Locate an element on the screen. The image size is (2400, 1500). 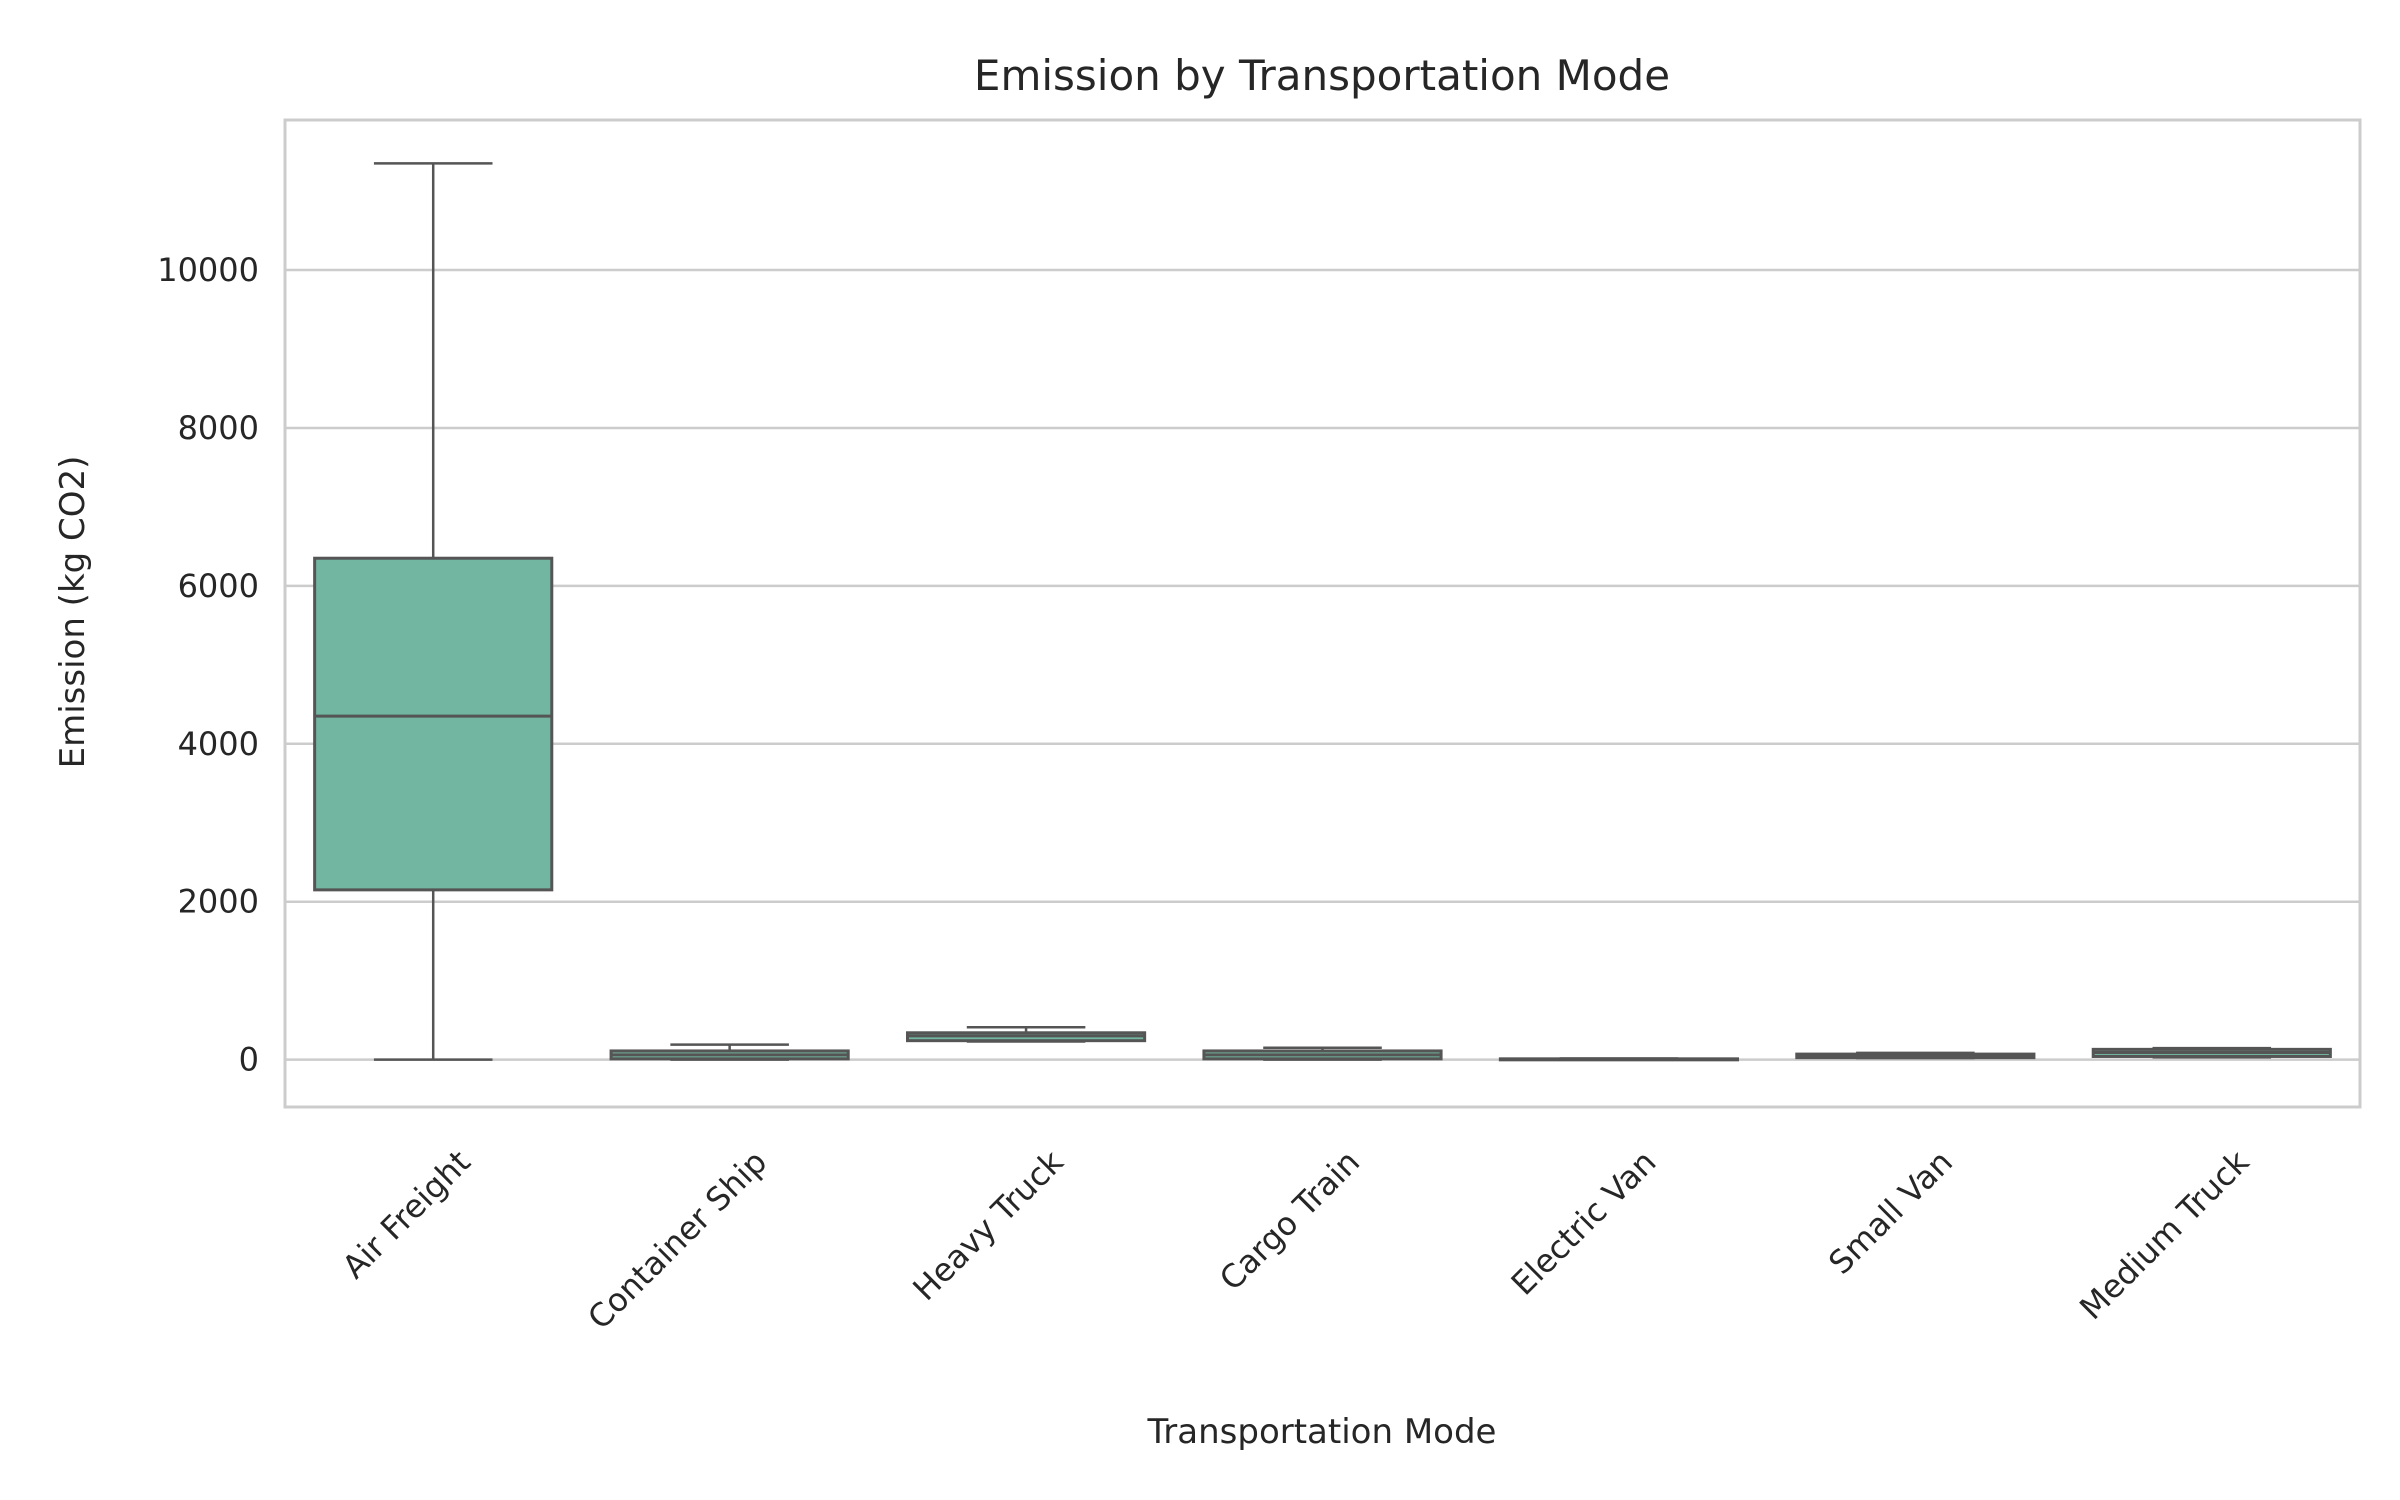
y-tick-0: 0 is located at coordinates (249, 1060).